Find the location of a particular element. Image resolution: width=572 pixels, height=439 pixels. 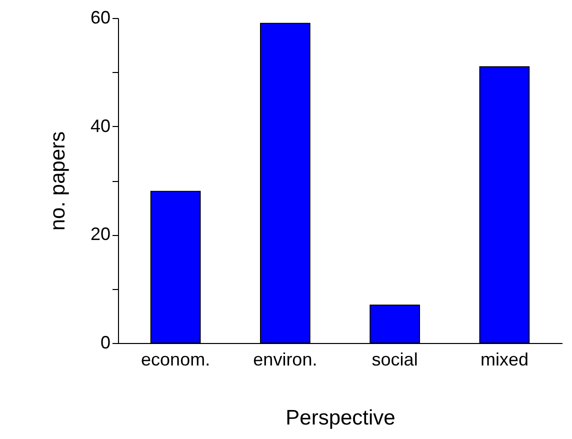

y-tick-label: 40 is located at coordinates (100, 126).